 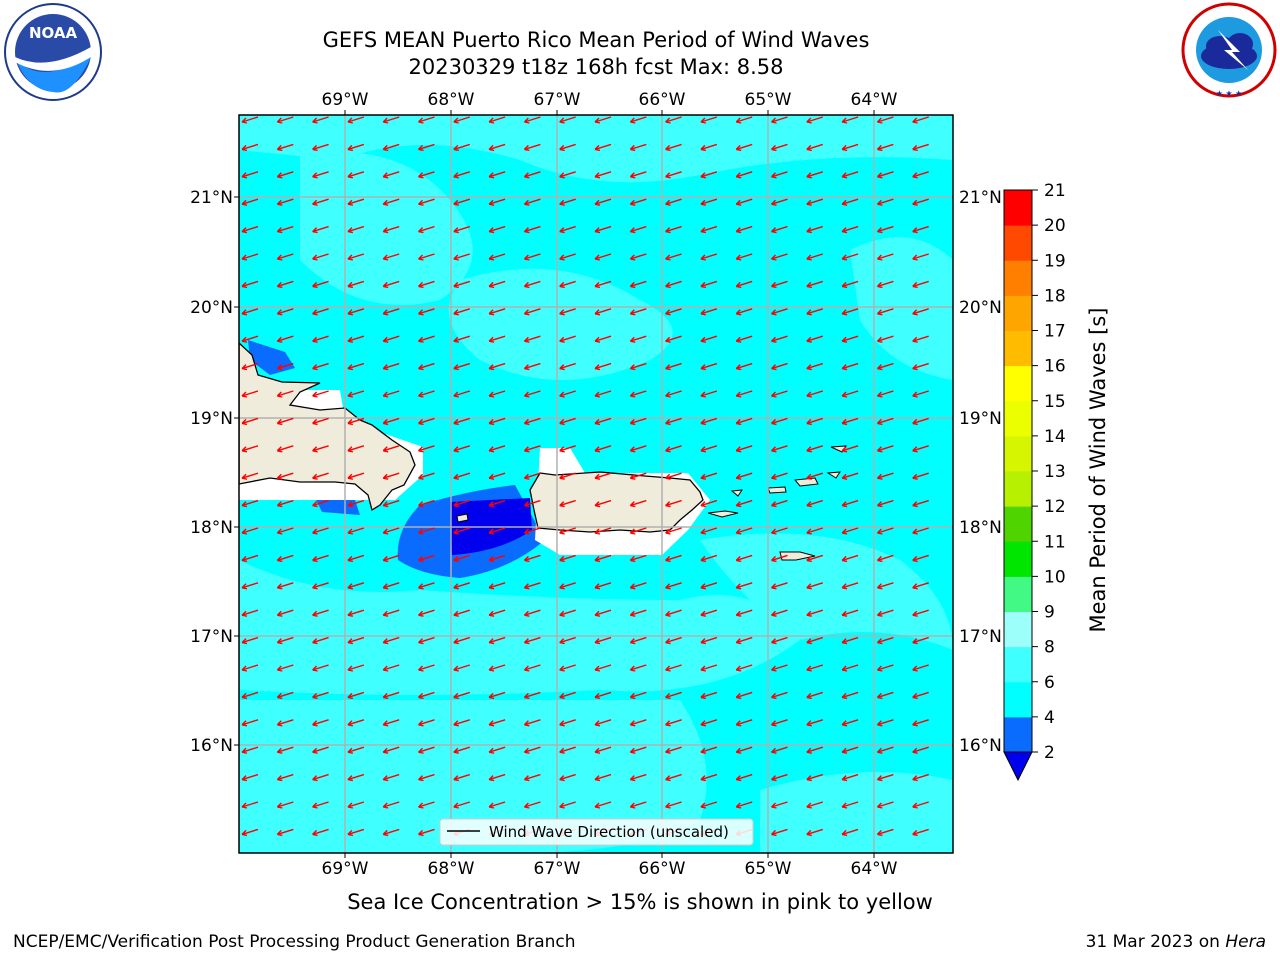 I want to click on colorbar-tick-label: 19, so click(x=1055, y=261).